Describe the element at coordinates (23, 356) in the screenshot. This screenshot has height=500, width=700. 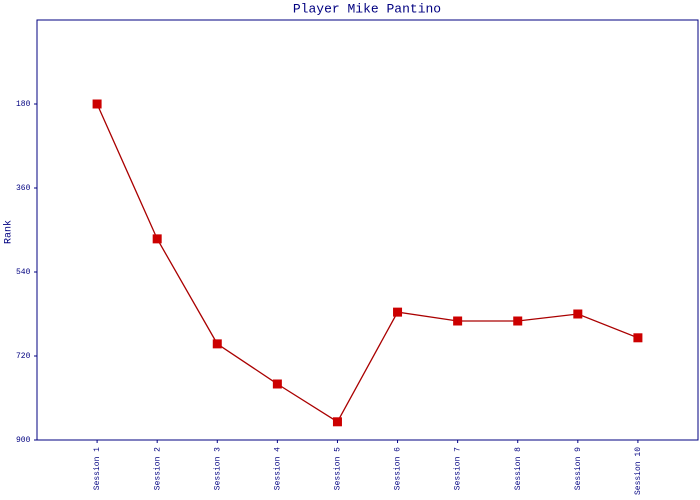
I see `y-tick-label: 720` at that location.